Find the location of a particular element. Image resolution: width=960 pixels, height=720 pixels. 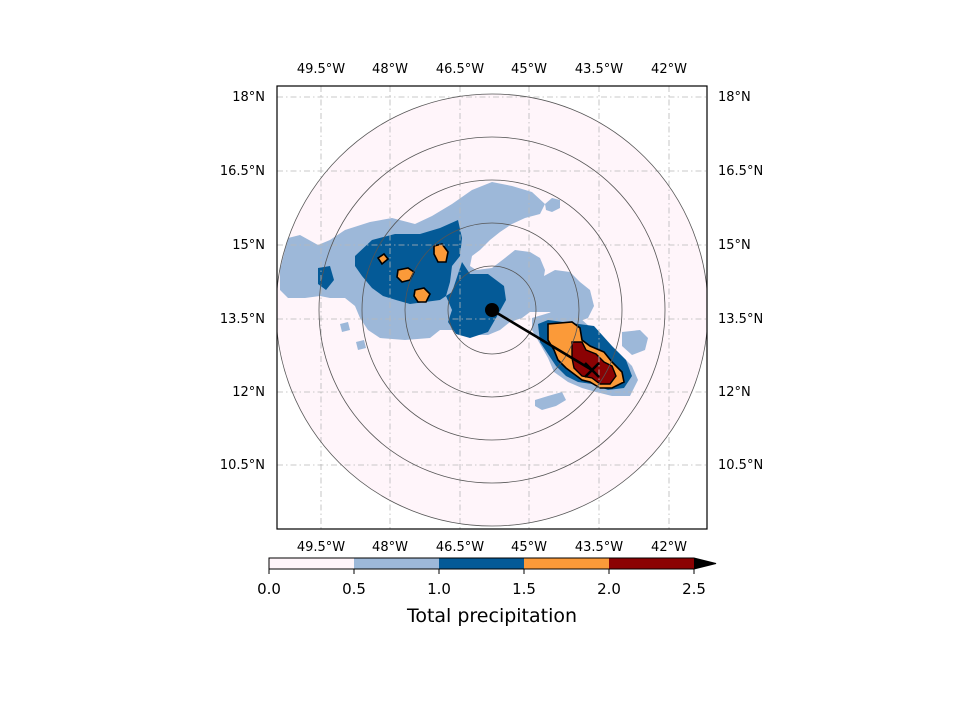

lat-label-right: 18°N is located at coordinates (734, 97).